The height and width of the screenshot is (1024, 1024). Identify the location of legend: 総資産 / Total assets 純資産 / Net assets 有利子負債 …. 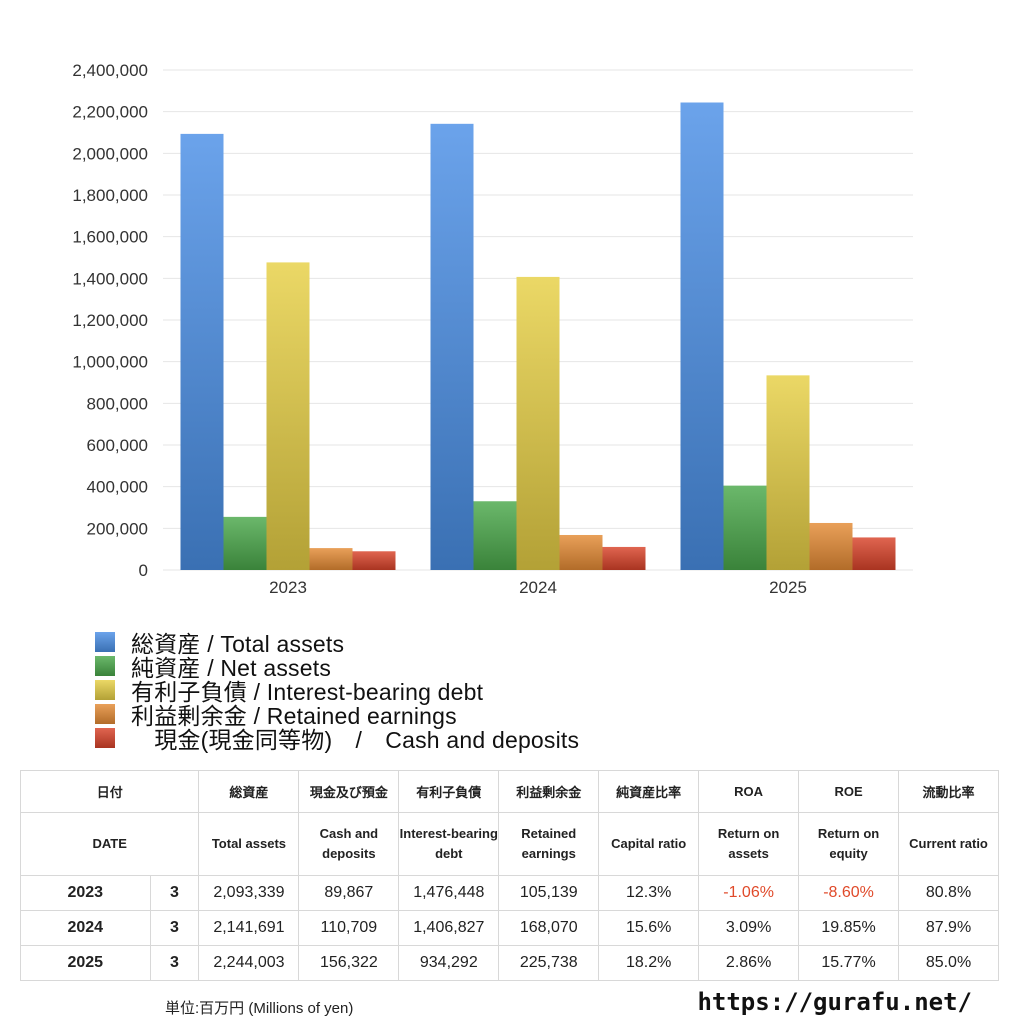
(337, 691).